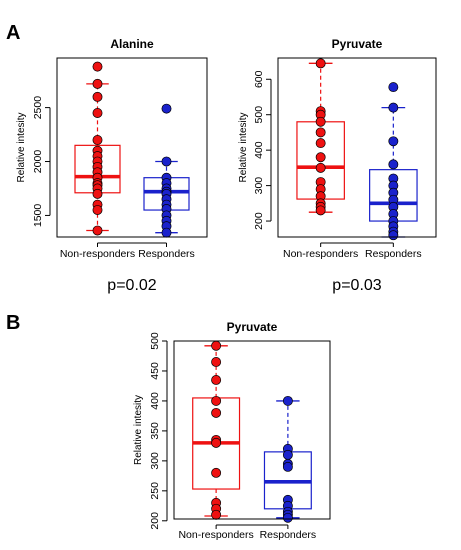  What do you see at coordinates (131, 285) in the screenshot?
I see `p-value-annotation: p=0.02` at bounding box center [131, 285].